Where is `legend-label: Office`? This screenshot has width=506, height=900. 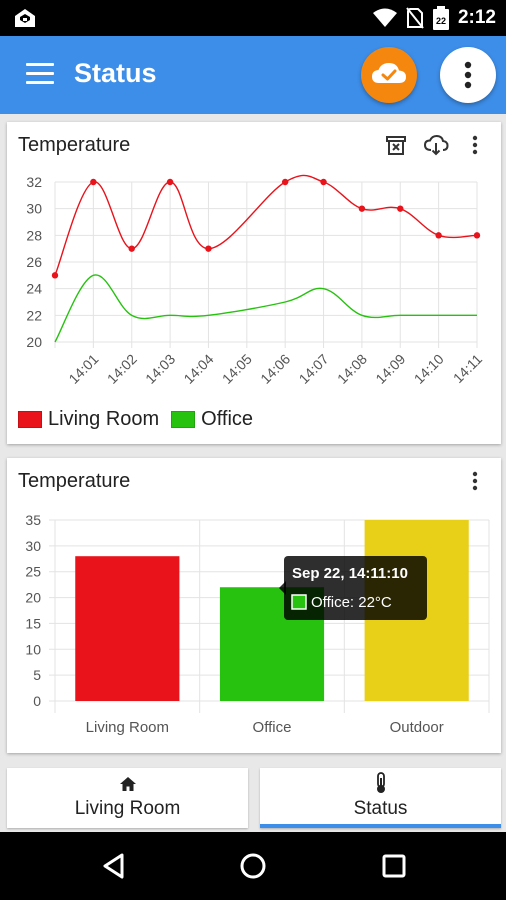 legend-label: Office is located at coordinates (227, 419).